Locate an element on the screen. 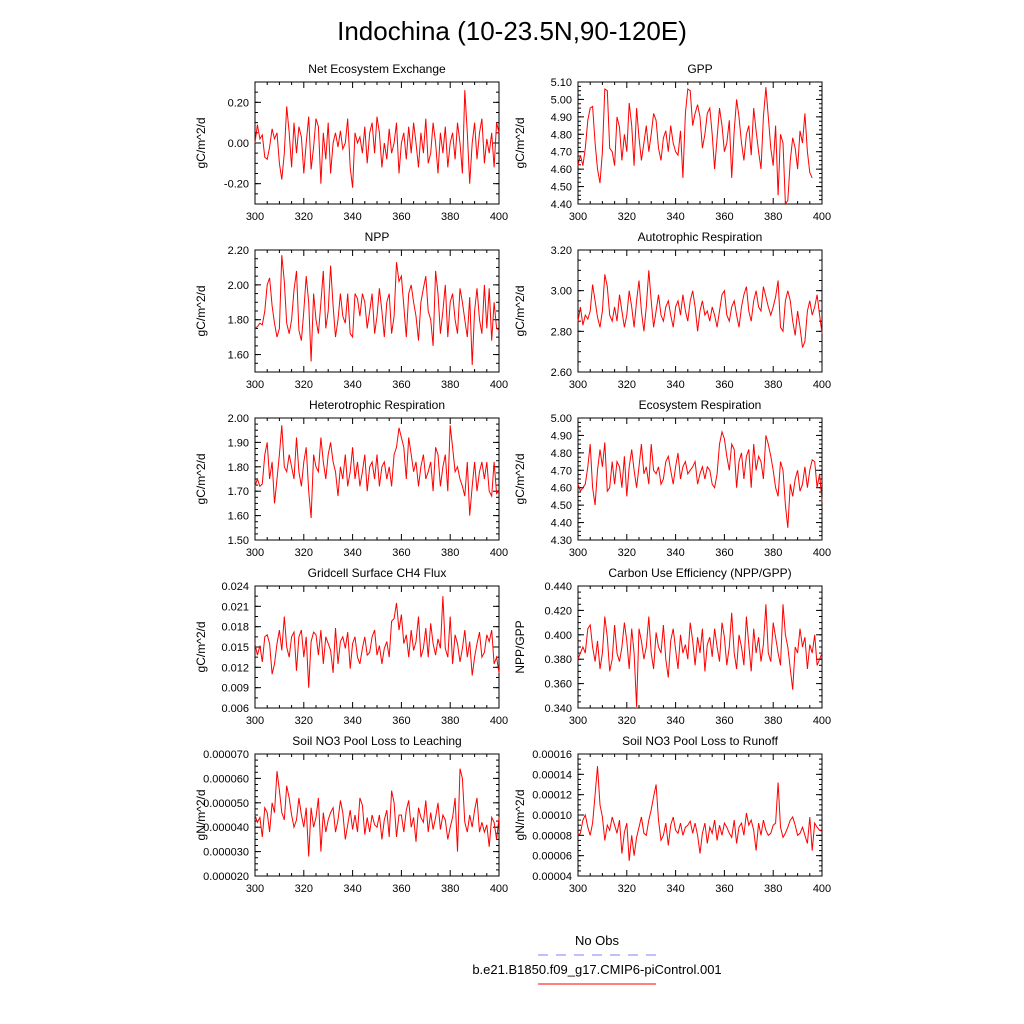  y-tick-label: 0.00006 is located at coordinates (552, 857).